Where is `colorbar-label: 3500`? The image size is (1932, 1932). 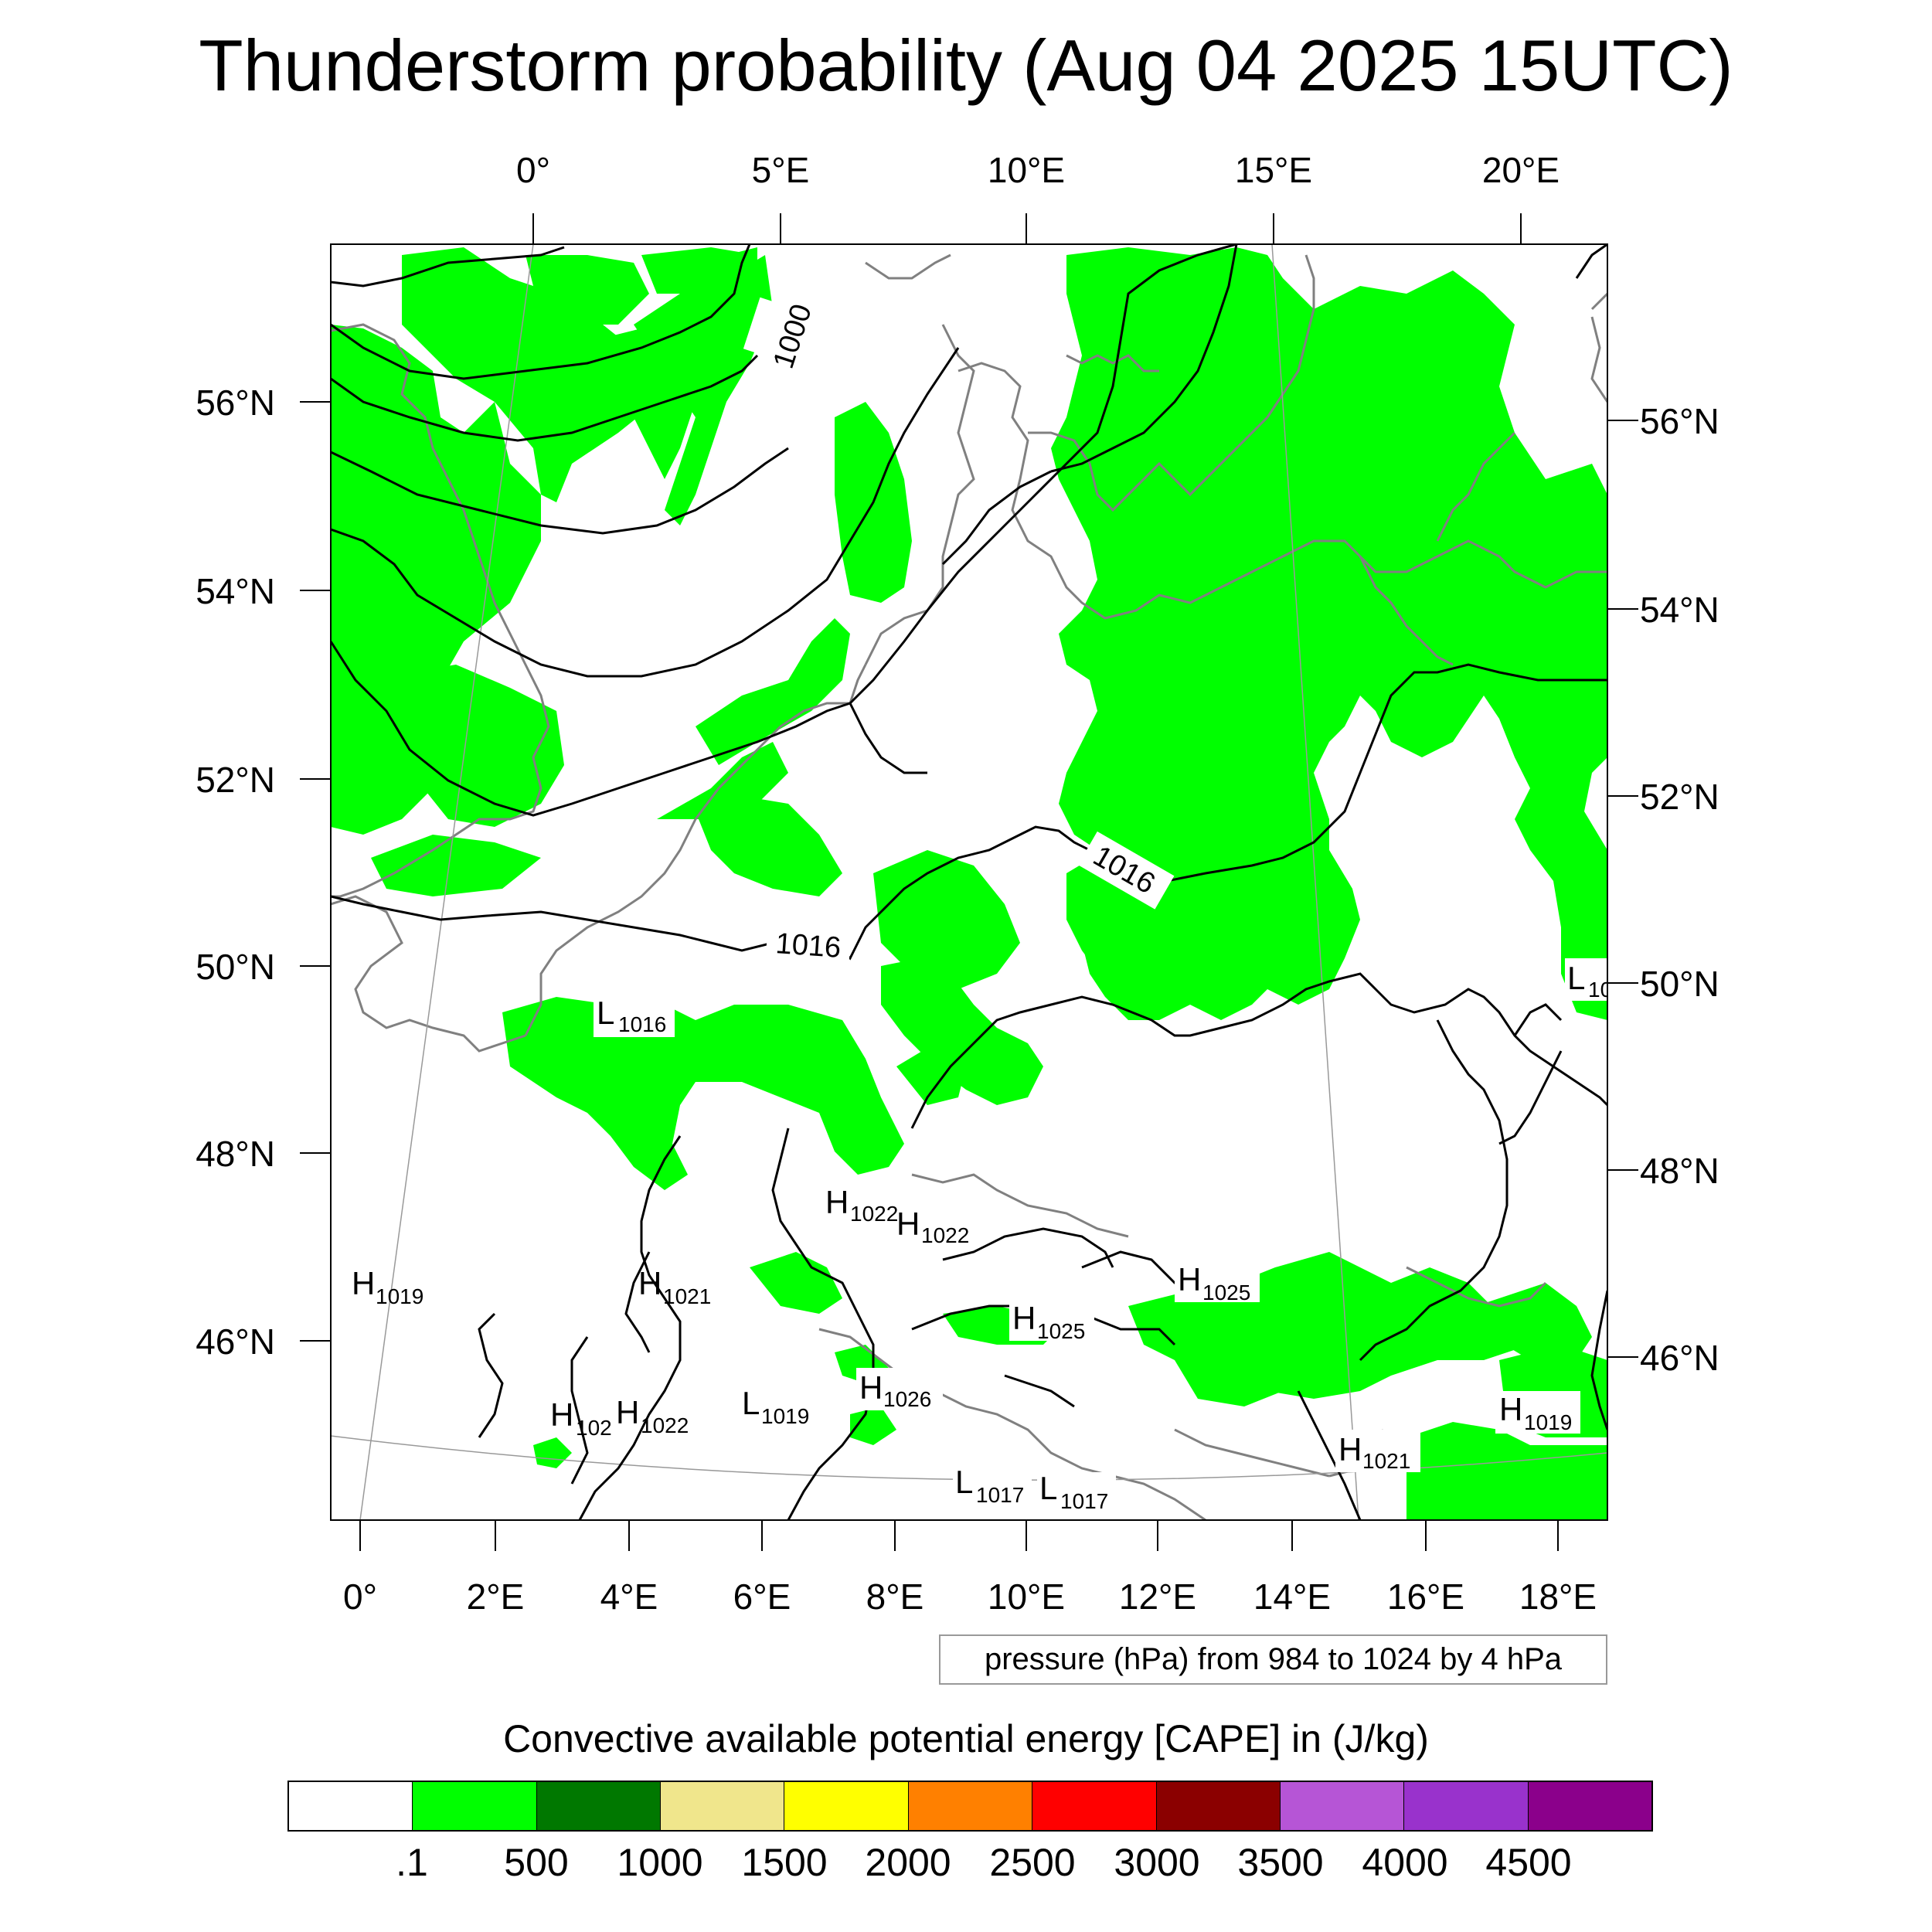
colorbar-label: 3500 is located at coordinates (1281, 1863).